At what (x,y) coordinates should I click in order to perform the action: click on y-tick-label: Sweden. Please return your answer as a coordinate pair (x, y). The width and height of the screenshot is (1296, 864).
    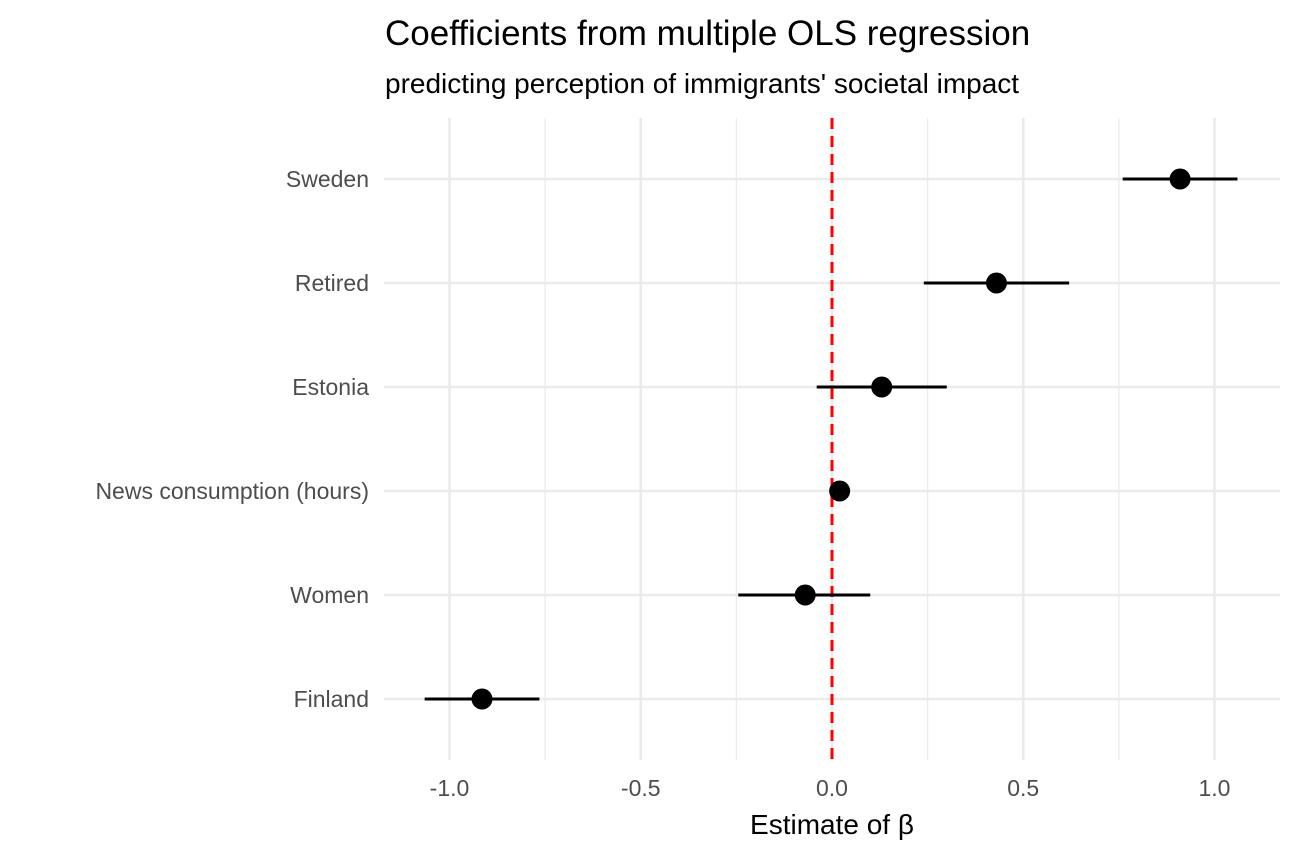
    Looking at the image, I should click on (327, 179).